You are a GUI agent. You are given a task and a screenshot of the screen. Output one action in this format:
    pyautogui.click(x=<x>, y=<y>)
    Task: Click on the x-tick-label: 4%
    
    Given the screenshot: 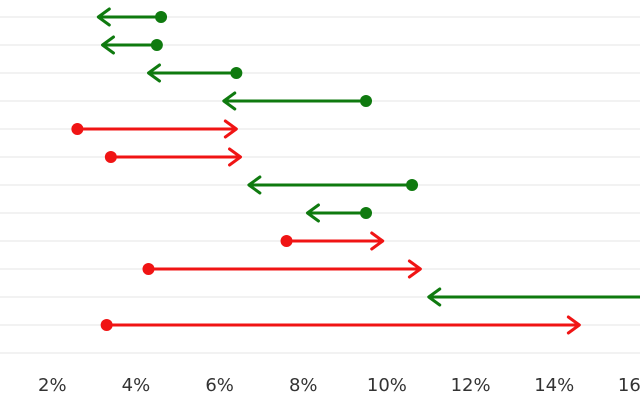 What is the action you would take?
    pyautogui.click(x=136, y=385)
    